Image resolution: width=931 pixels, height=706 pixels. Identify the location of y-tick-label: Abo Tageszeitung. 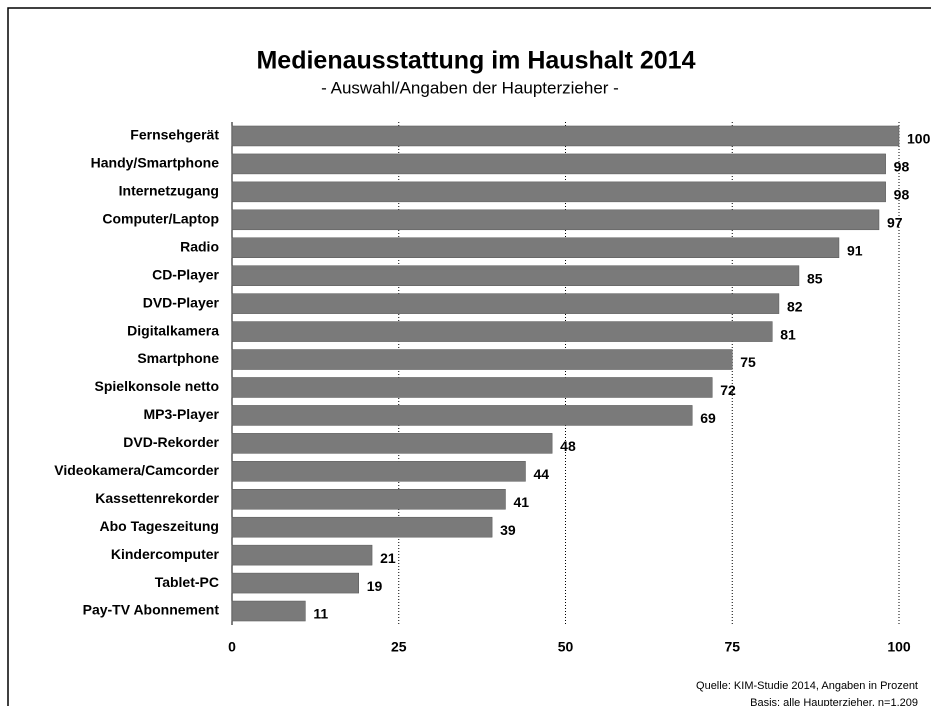
(159, 526).